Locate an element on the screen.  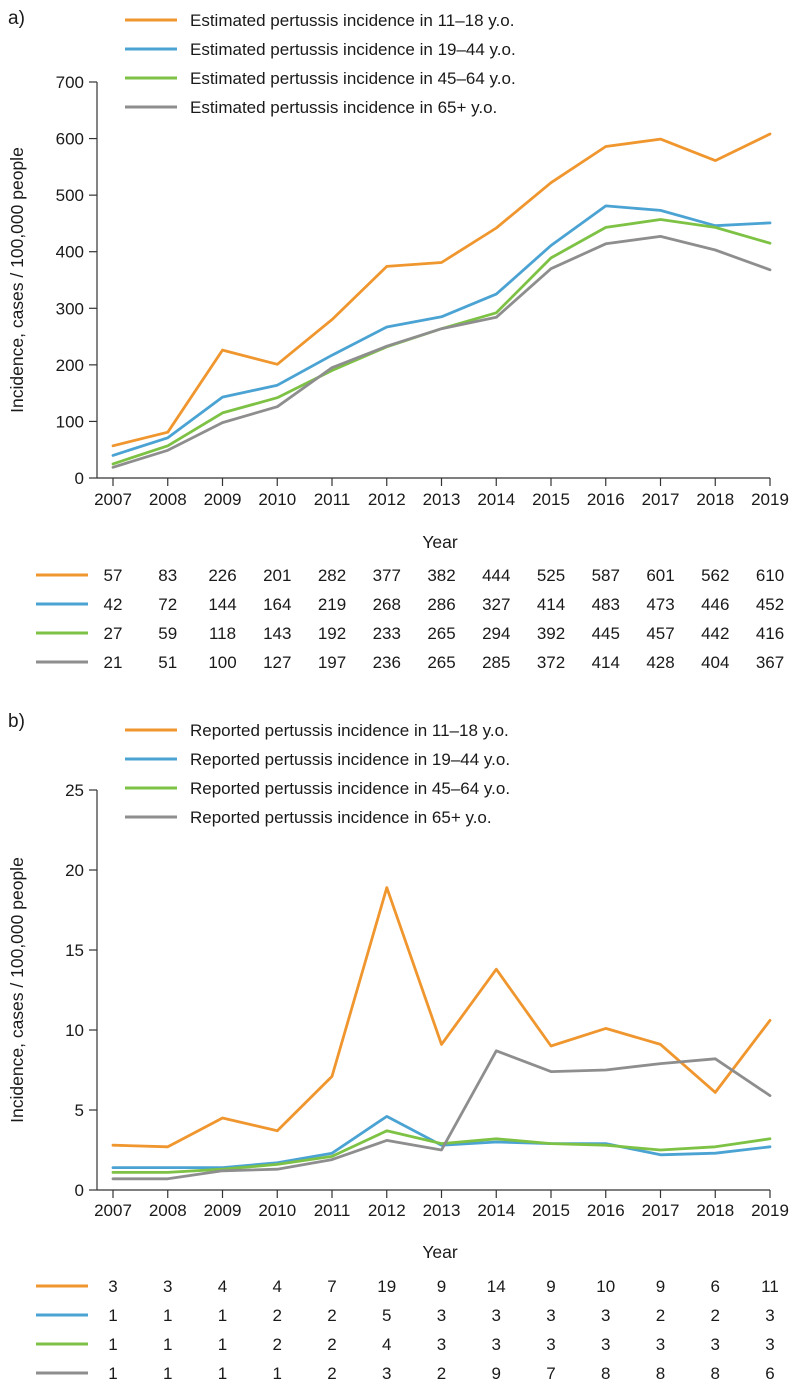
table-cell: 118 is located at coordinates (222, 633).